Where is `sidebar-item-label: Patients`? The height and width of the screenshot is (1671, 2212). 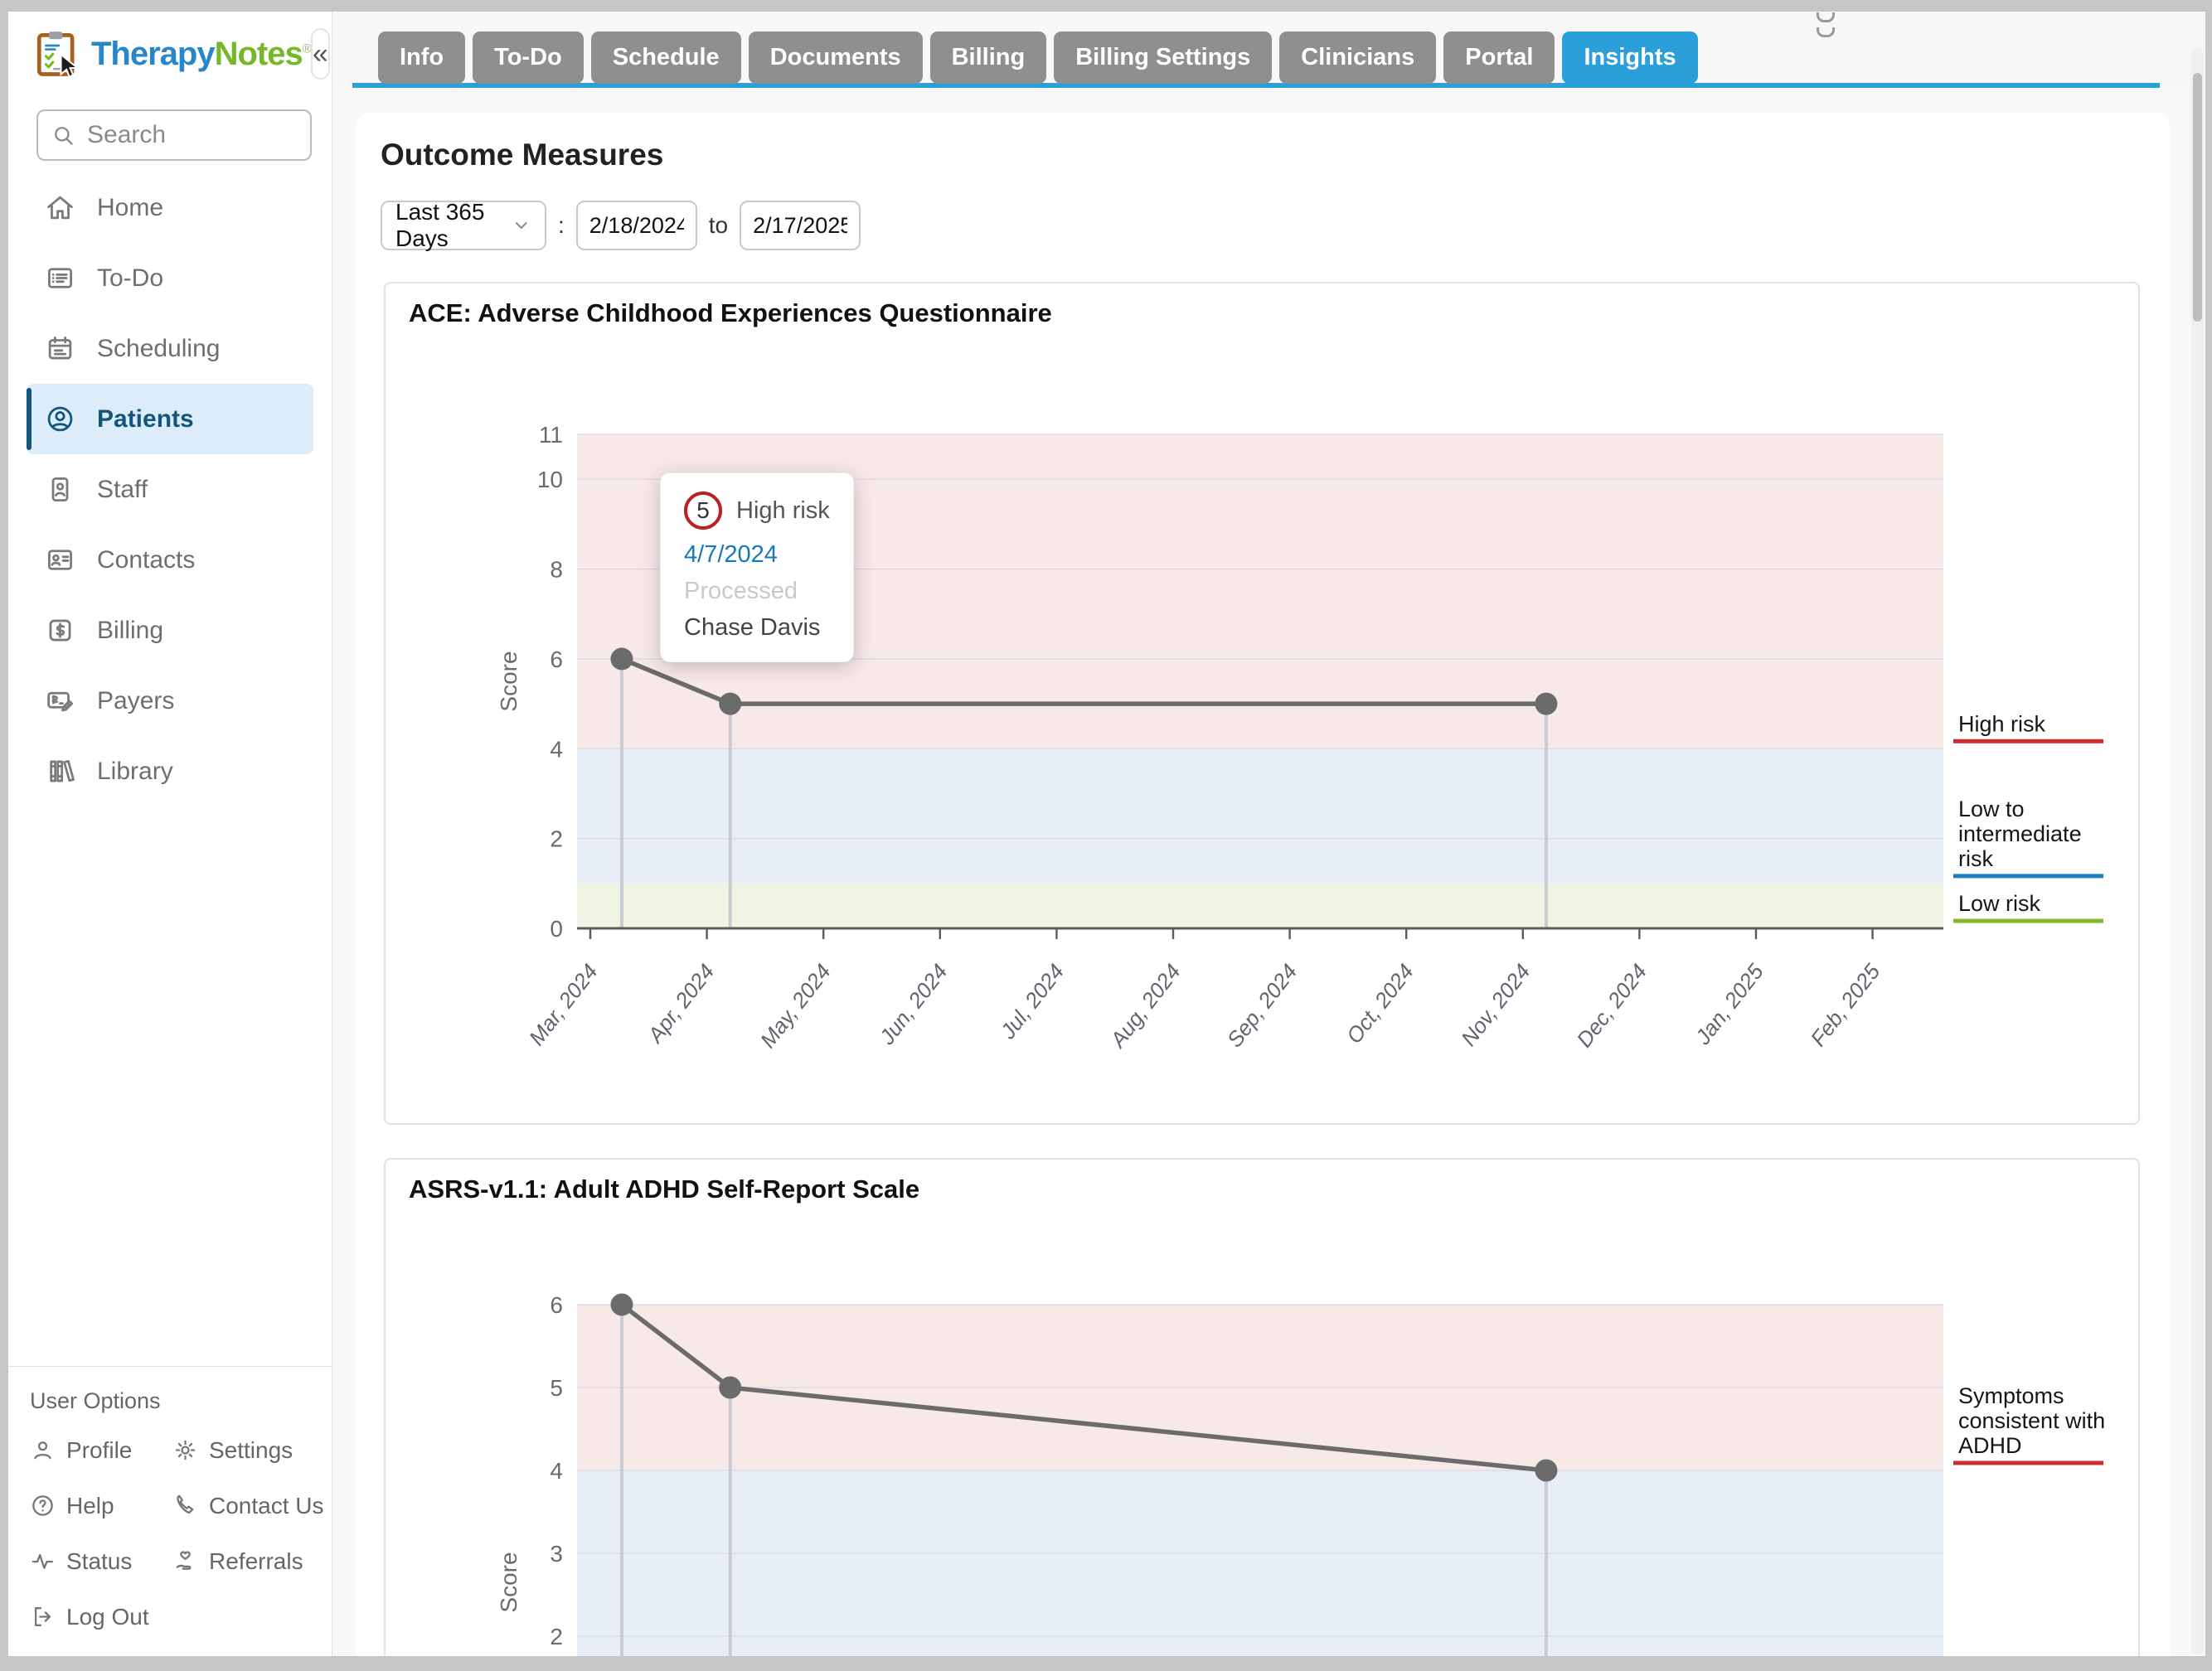 sidebar-item-label: Patients is located at coordinates (145, 418).